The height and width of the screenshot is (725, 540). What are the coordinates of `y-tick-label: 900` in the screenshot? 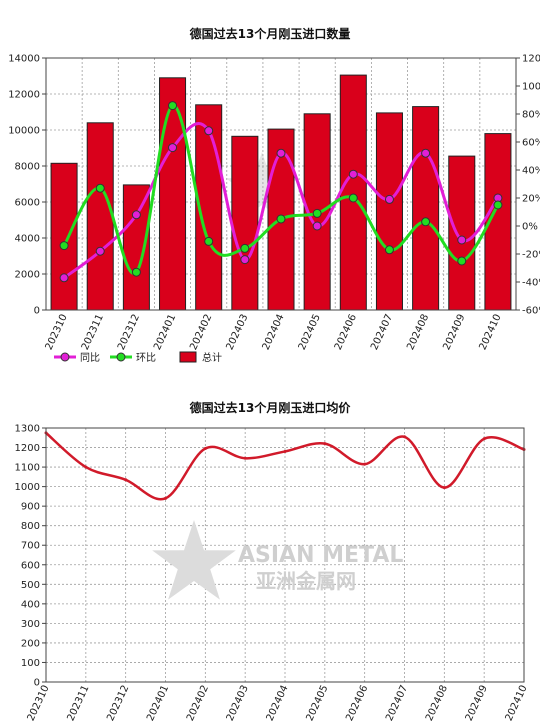 It's located at (30, 507).